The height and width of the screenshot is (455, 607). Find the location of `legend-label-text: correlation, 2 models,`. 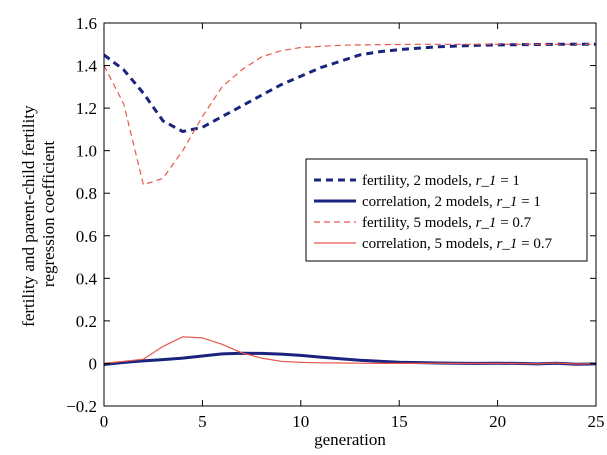

legend-label-text: correlation, 2 models, is located at coordinates (429, 202).